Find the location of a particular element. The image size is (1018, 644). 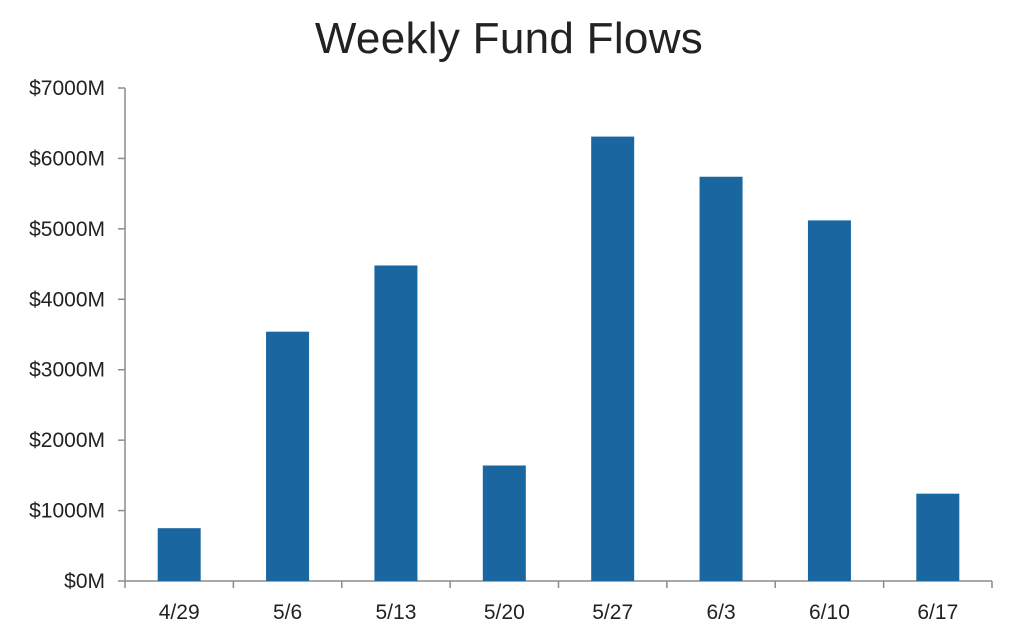

y-tick-label: $2000M is located at coordinates (67, 440).